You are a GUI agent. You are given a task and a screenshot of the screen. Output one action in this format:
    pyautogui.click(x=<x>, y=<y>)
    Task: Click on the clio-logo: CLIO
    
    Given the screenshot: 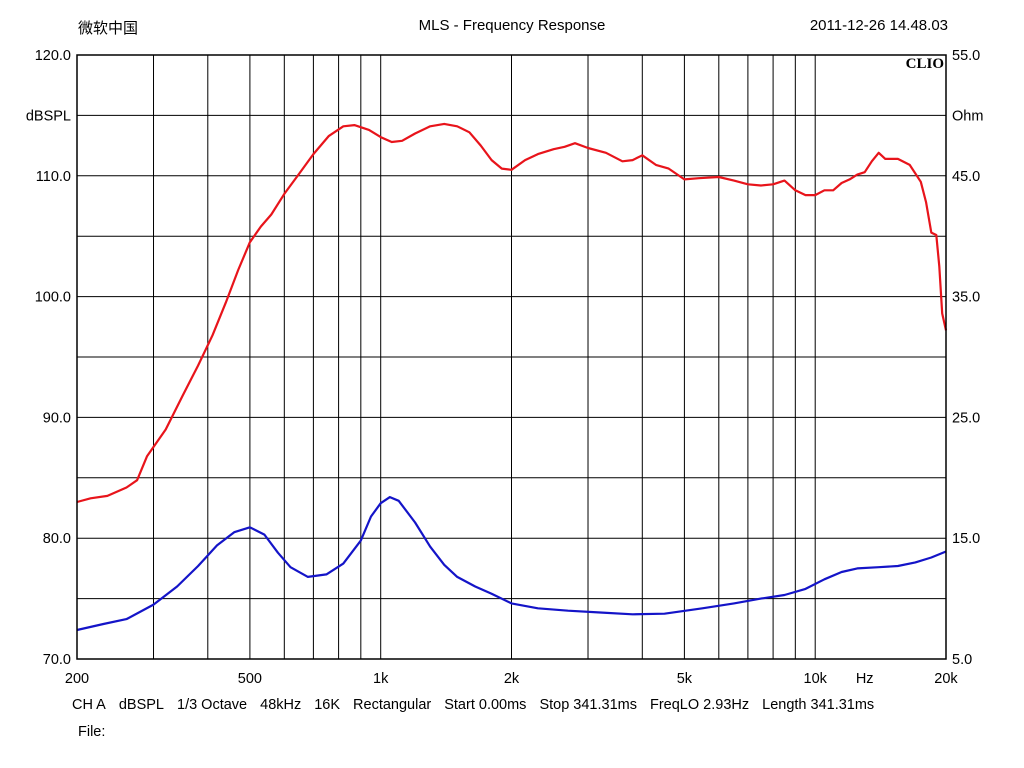 What is the action you would take?
    pyautogui.click(x=925, y=64)
    